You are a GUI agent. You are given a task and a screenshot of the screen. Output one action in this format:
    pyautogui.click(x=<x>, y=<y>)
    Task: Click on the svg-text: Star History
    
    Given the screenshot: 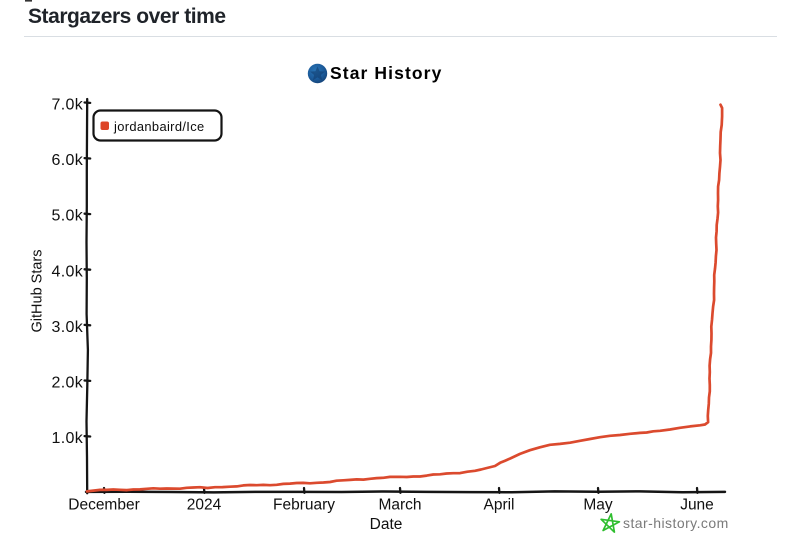 What is the action you would take?
    pyautogui.click(x=386, y=73)
    